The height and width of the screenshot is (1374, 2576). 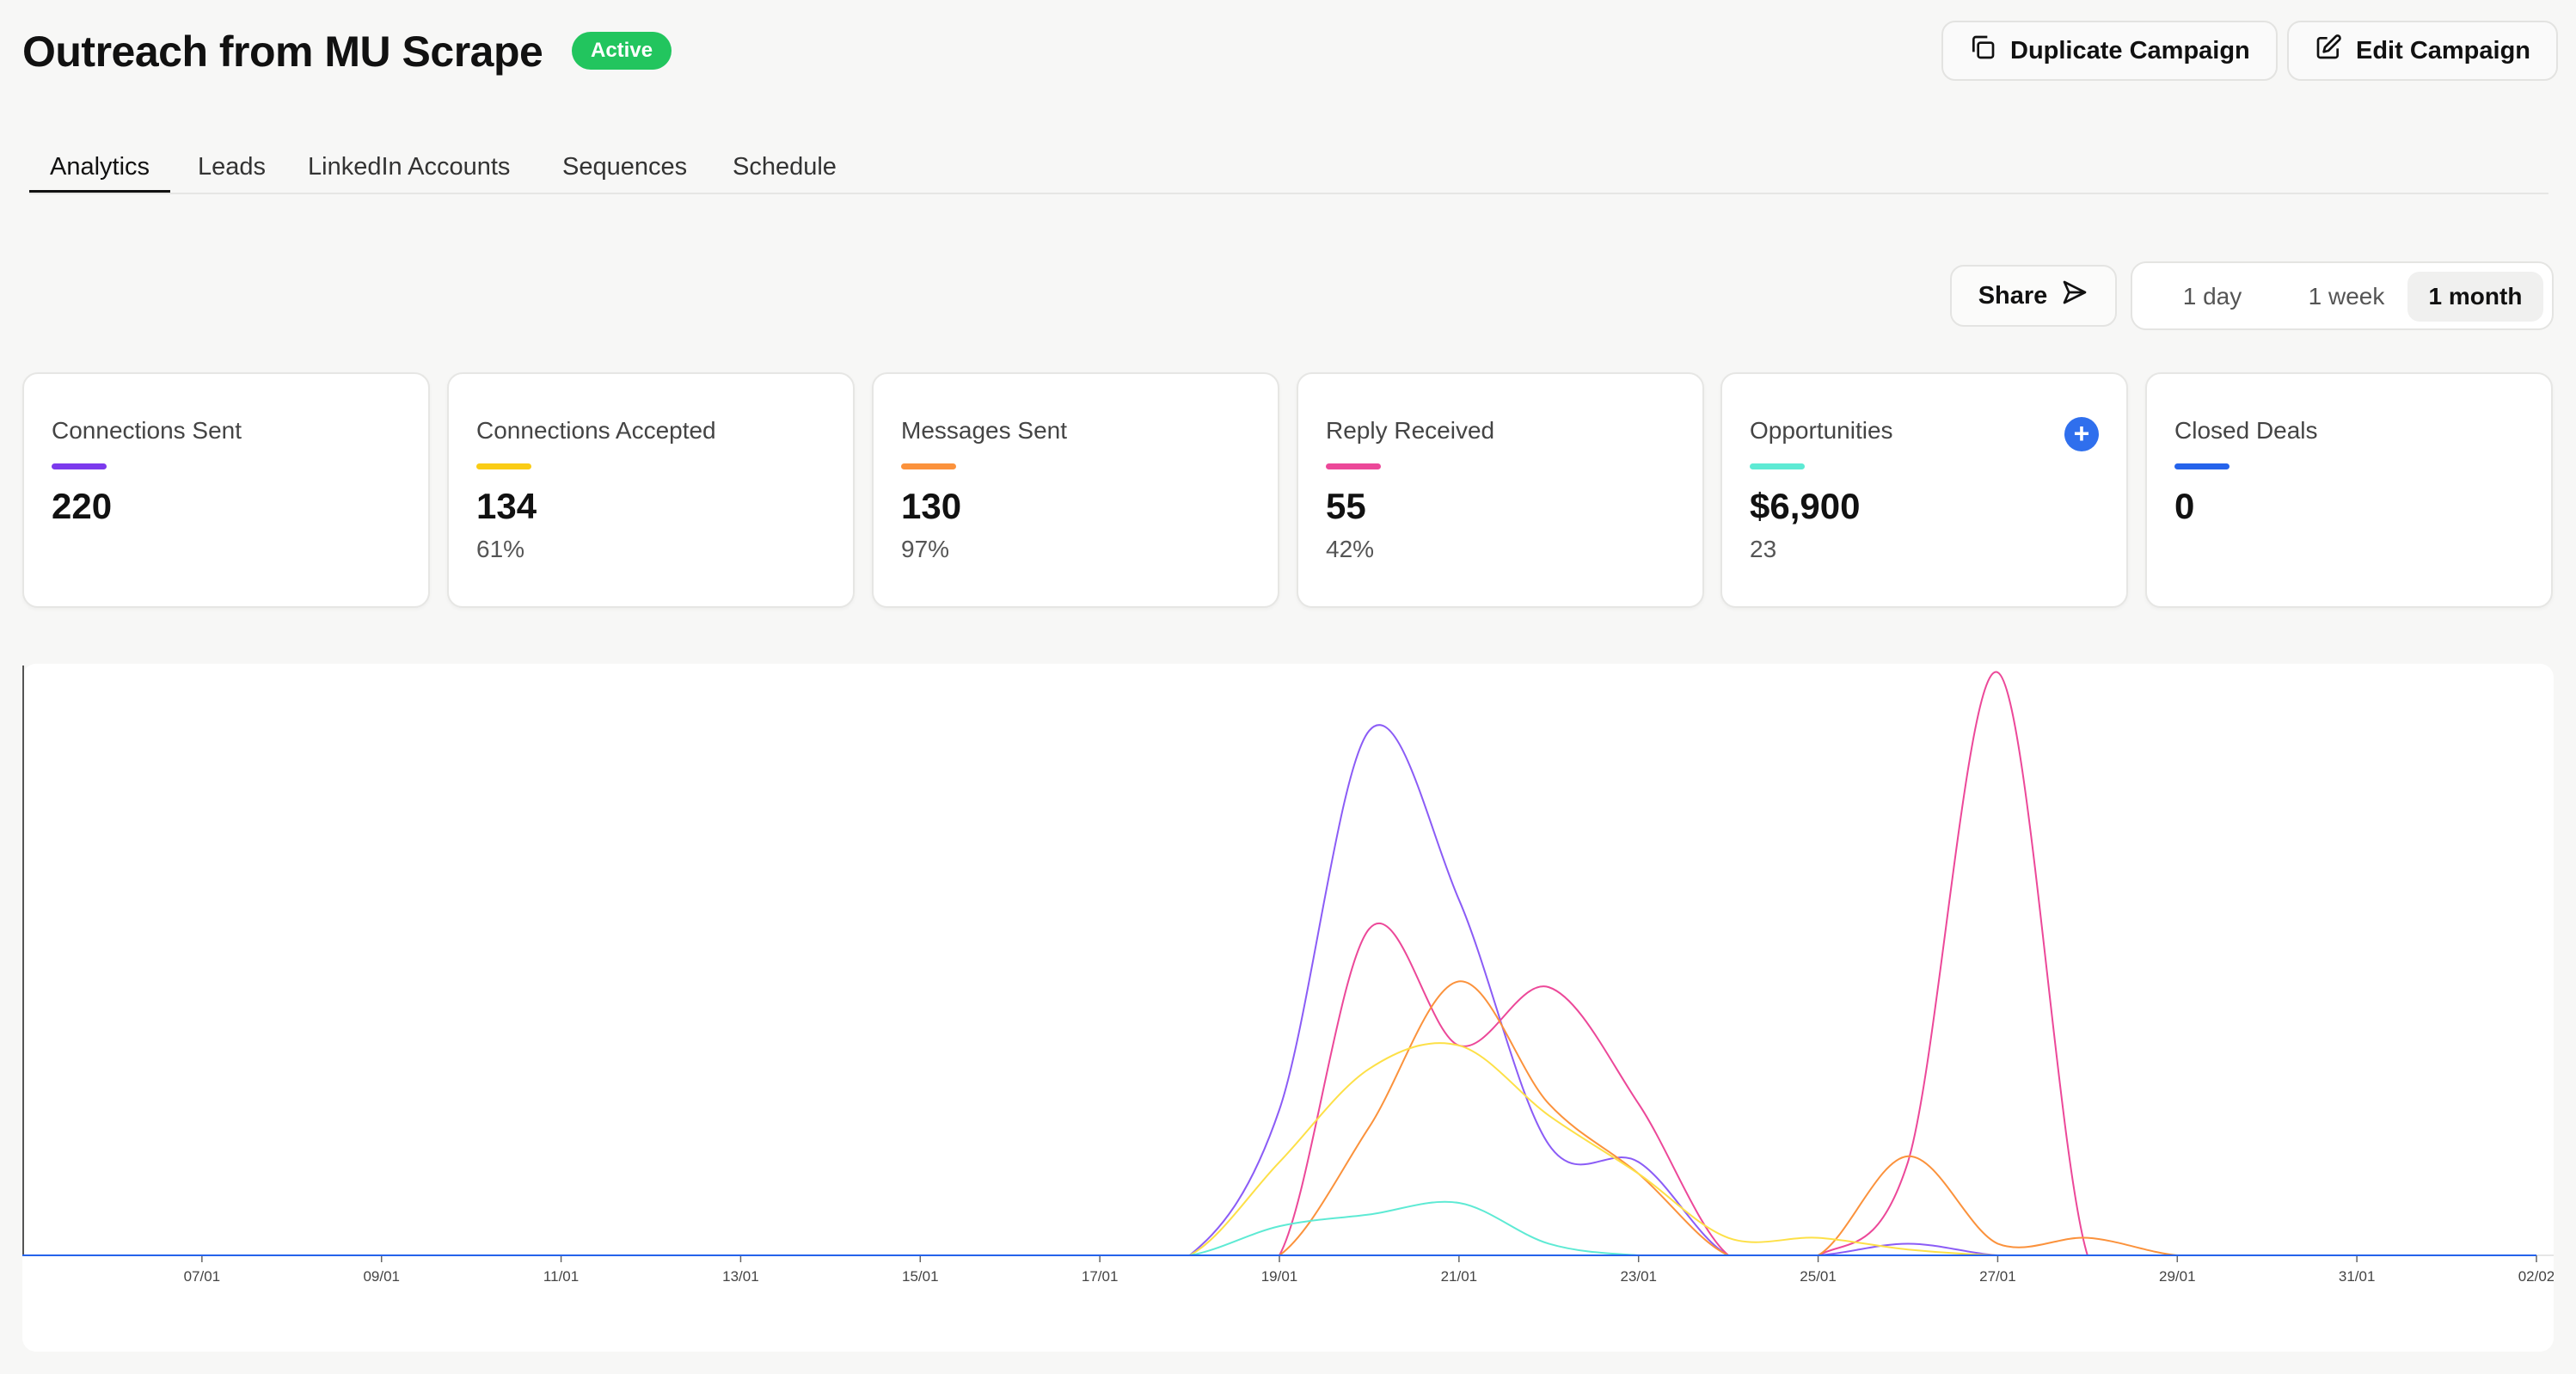 What do you see at coordinates (507, 506) in the screenshot?
I see `stat-value: 134` at bounding box center [507, 506].